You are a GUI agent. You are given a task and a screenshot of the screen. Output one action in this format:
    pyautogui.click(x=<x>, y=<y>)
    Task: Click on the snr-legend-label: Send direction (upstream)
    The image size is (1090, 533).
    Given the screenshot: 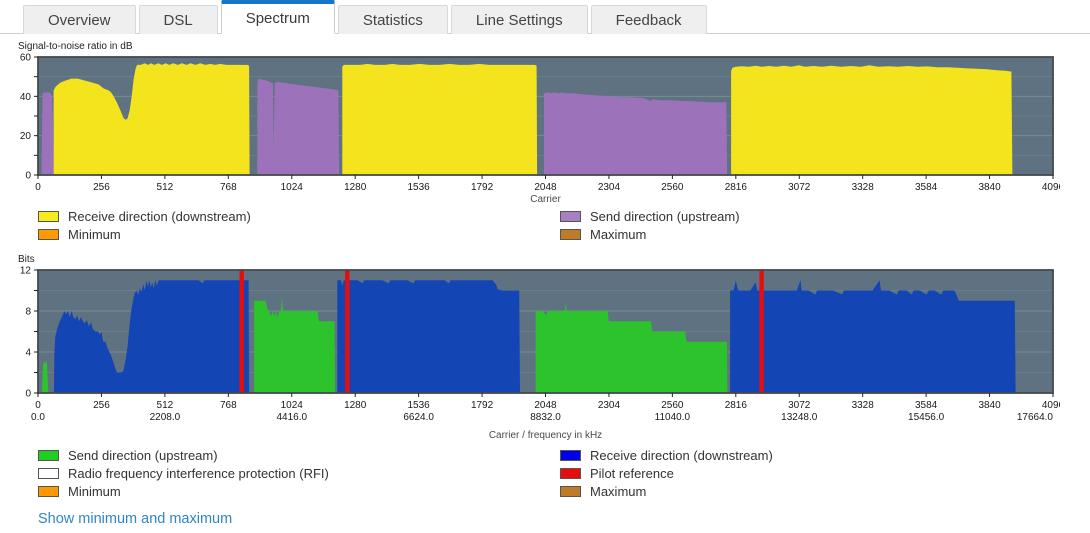 What is the action you would take?
    pyautogui.click(x=665, y=216)
    